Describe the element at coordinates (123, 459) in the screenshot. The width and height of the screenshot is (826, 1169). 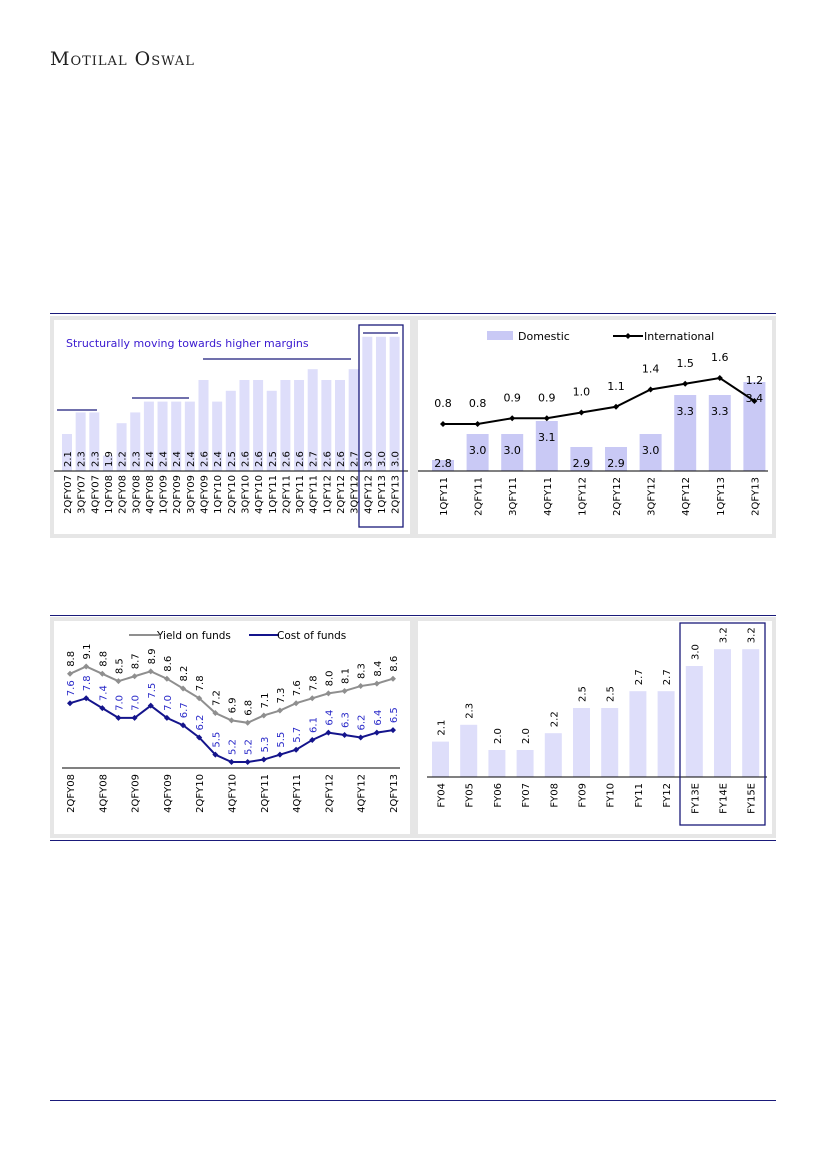
I see `bar-value-label: 2.2` at that location.